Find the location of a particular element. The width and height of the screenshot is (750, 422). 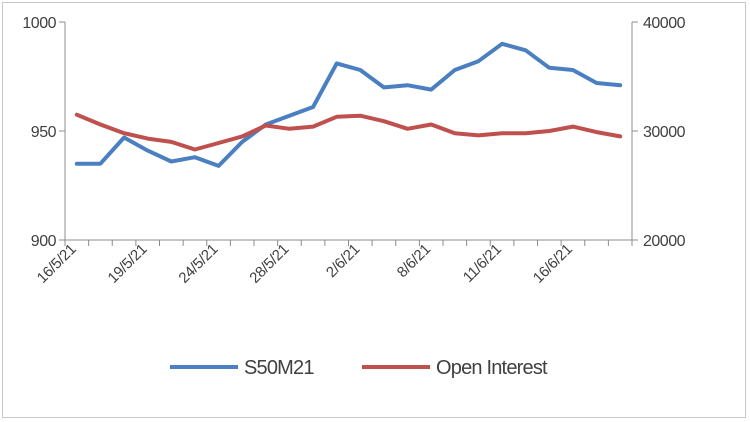

y-left-tick-label: 900 is located at coordinates (44, 241).